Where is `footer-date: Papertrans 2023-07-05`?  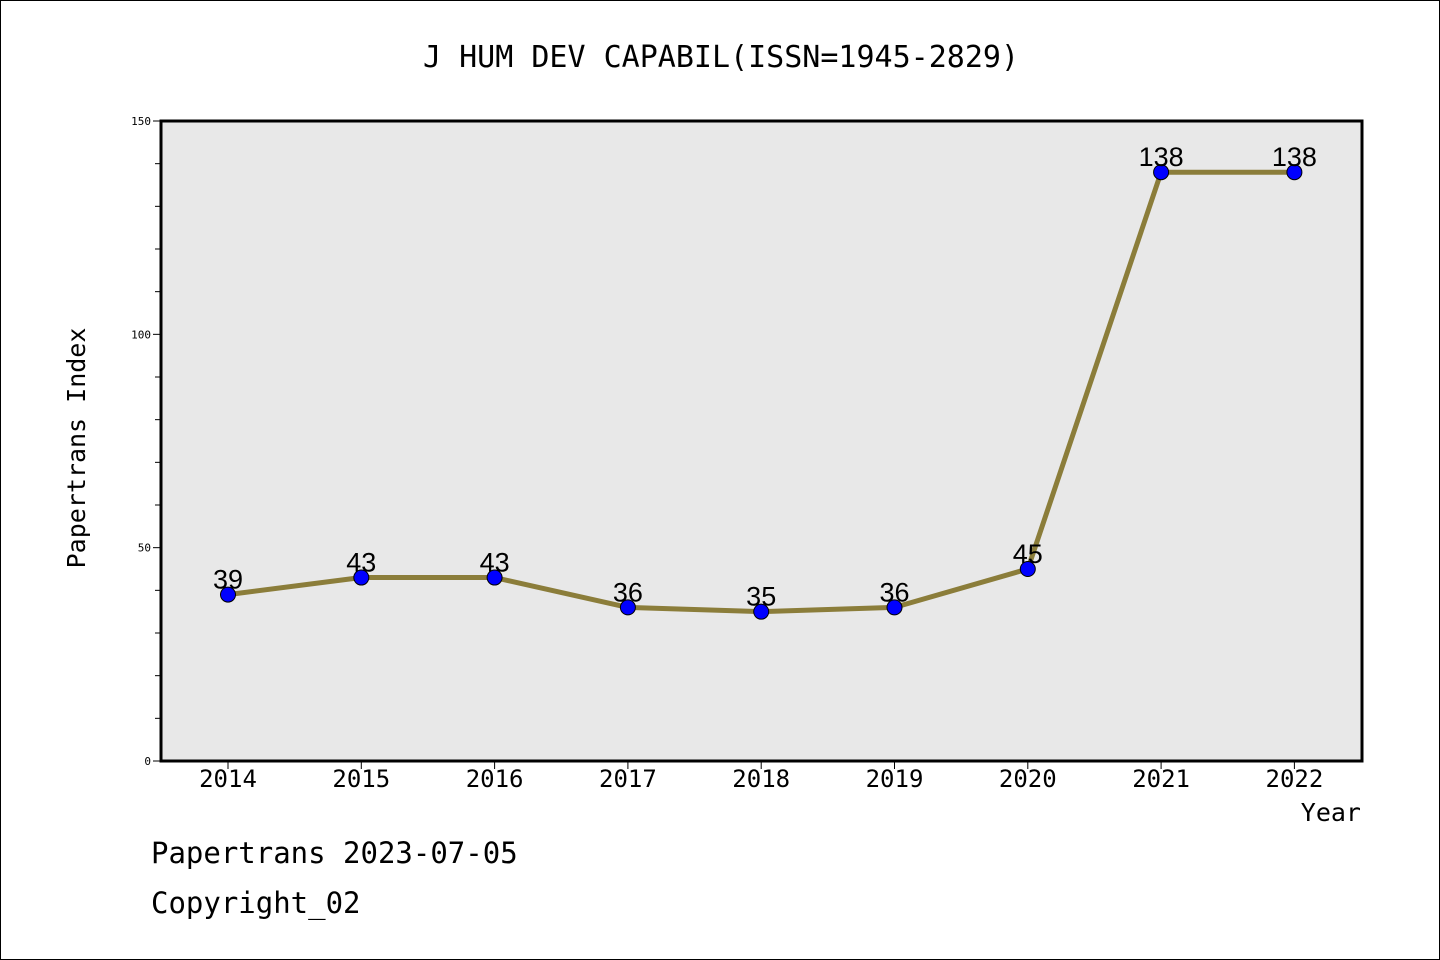 footer-date: Papertrans 2023-07-05 is located at coordinates (334, 853).